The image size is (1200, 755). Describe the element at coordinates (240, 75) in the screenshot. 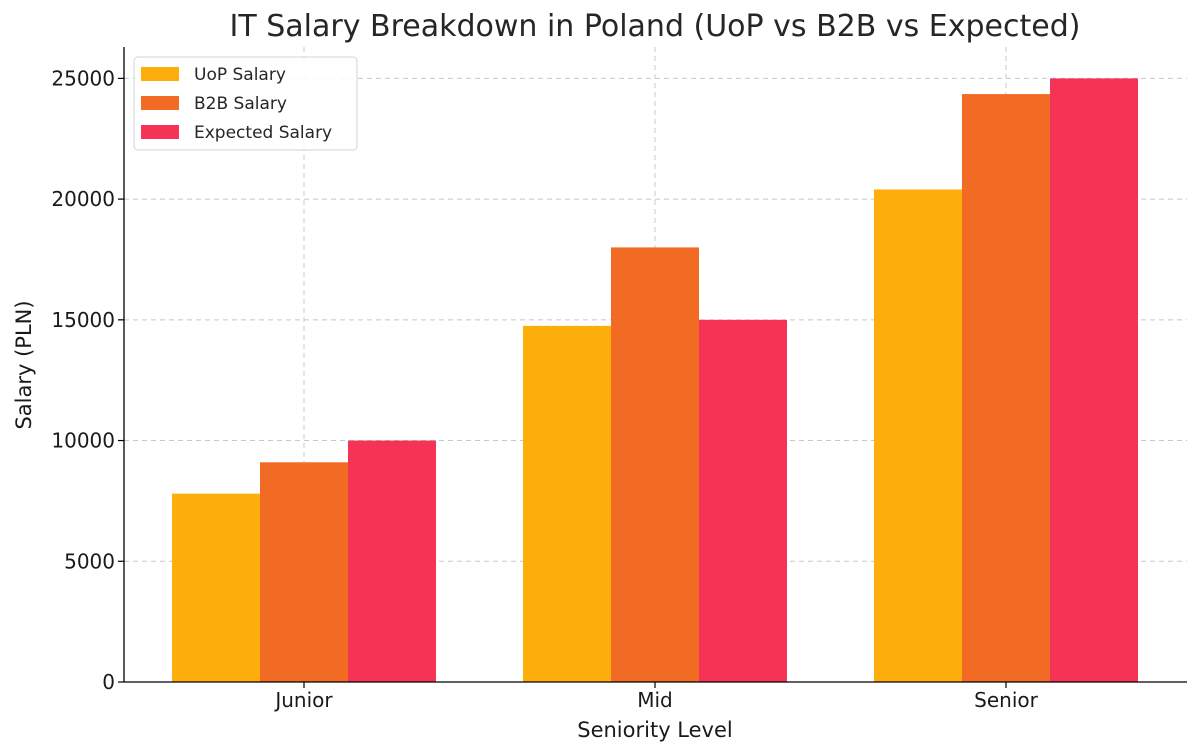

I see `legend-label: UoP Salary` at that location.